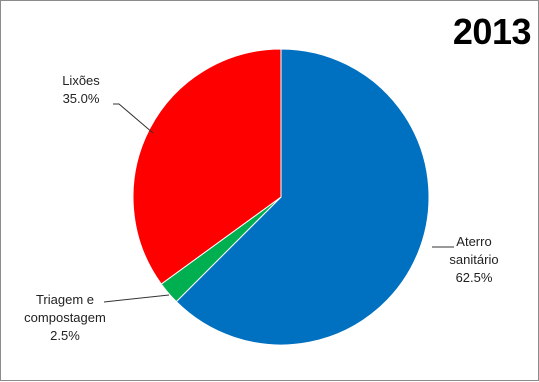 Image resolution: width=539 pixels, height=382 pixels. Describe the element at coordinates (65, 299) in the screenshot. I see `slice-name-label: Triagem e` at that location.